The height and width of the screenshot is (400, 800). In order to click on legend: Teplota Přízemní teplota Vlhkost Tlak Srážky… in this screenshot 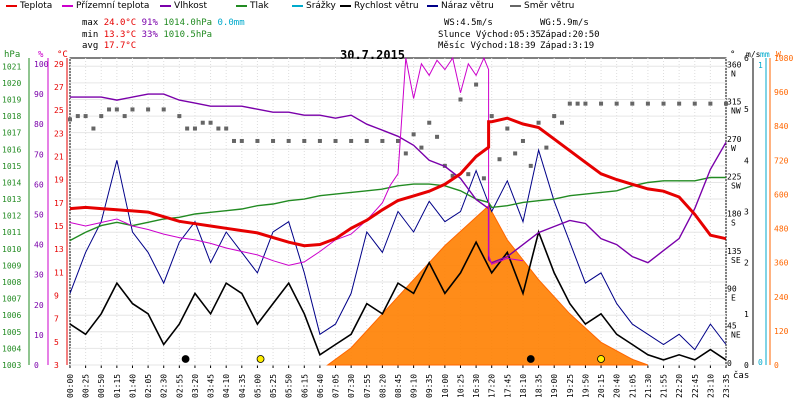, I will do `click(400, 7)`.